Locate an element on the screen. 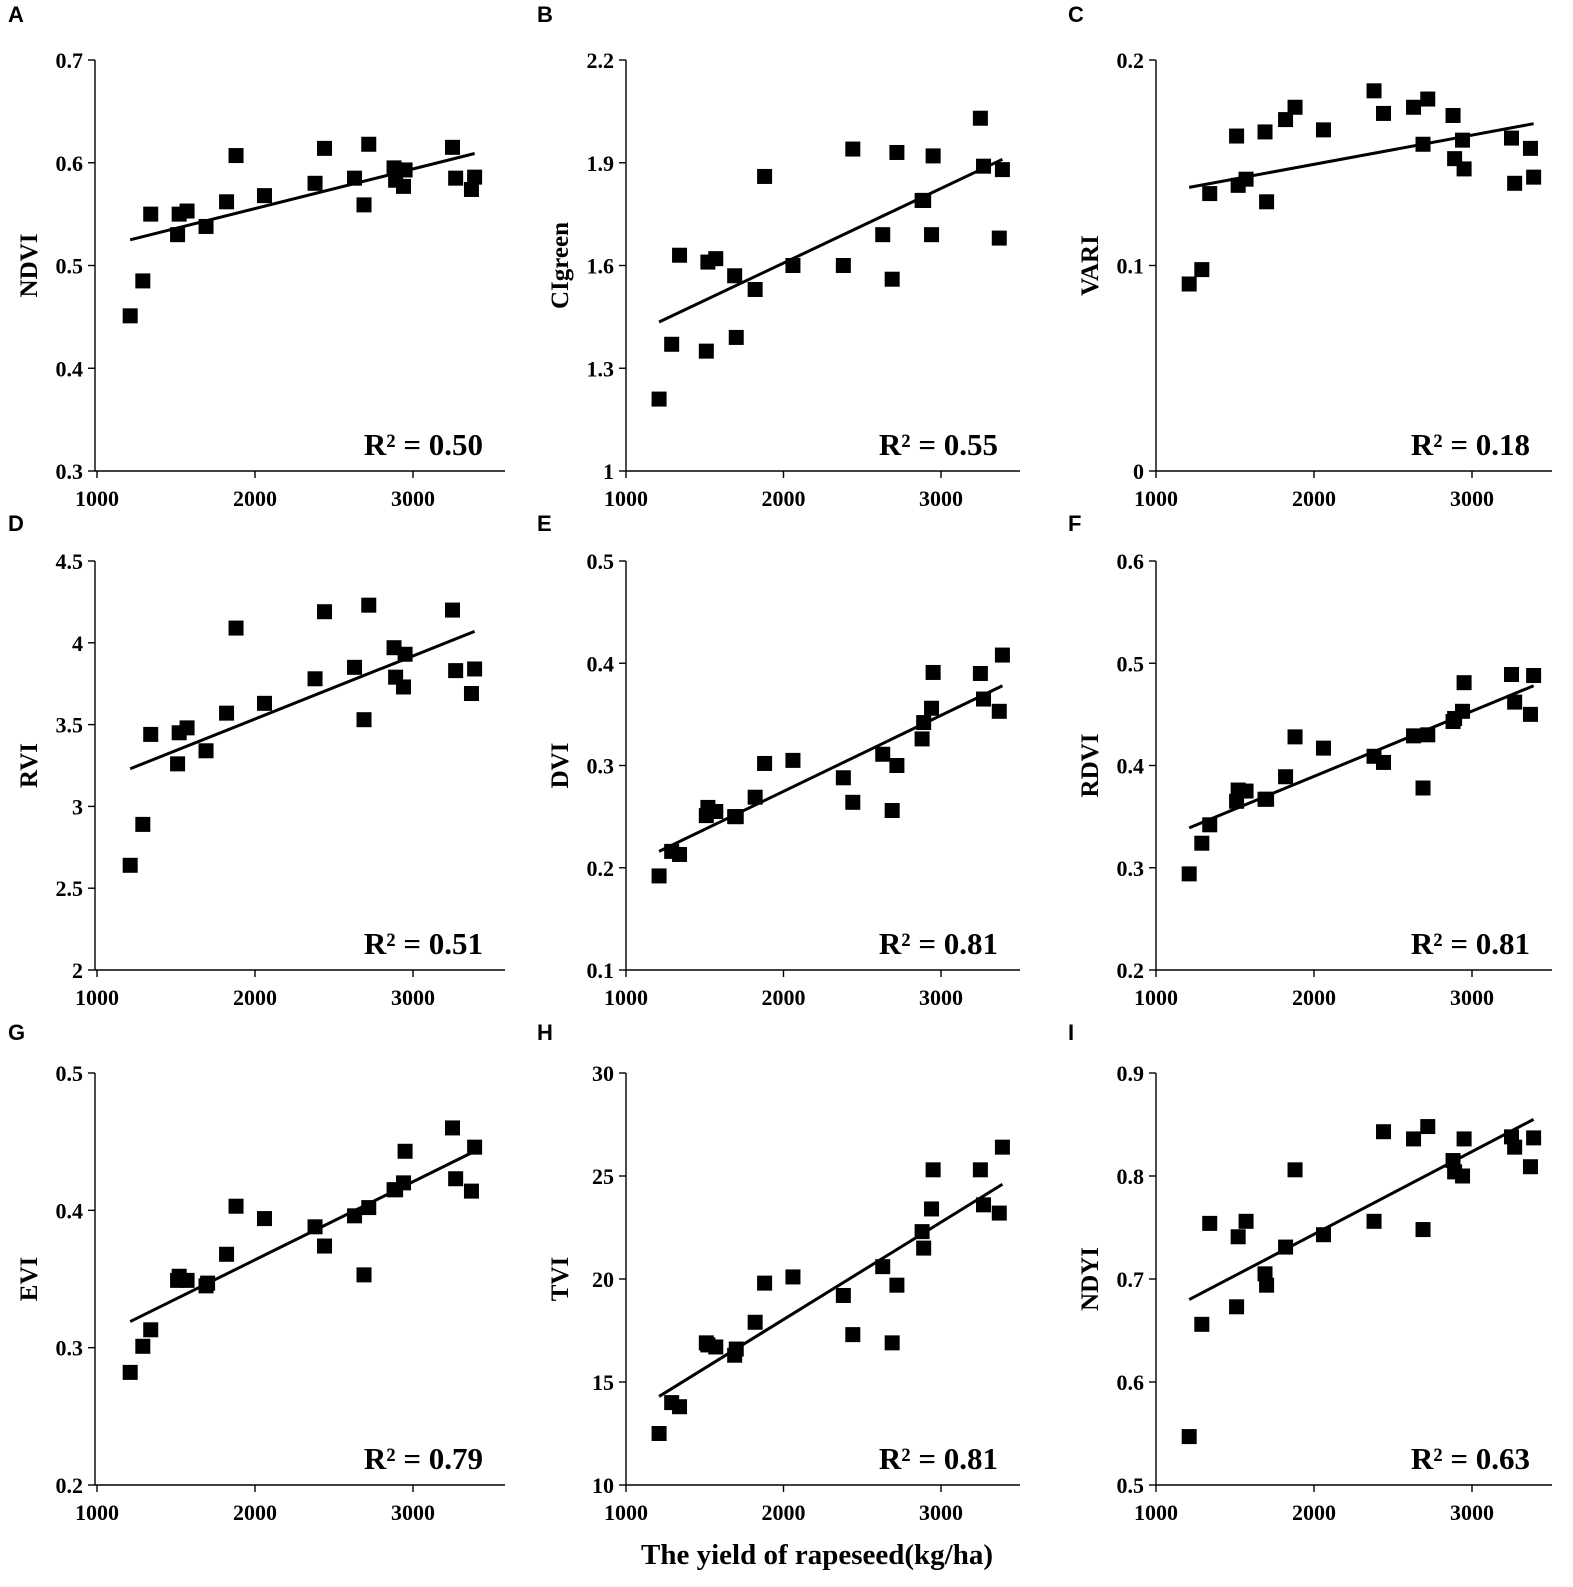 The image size is (1573, 1587). y-axis-label: EVI is located at coordinates (29, 1279).